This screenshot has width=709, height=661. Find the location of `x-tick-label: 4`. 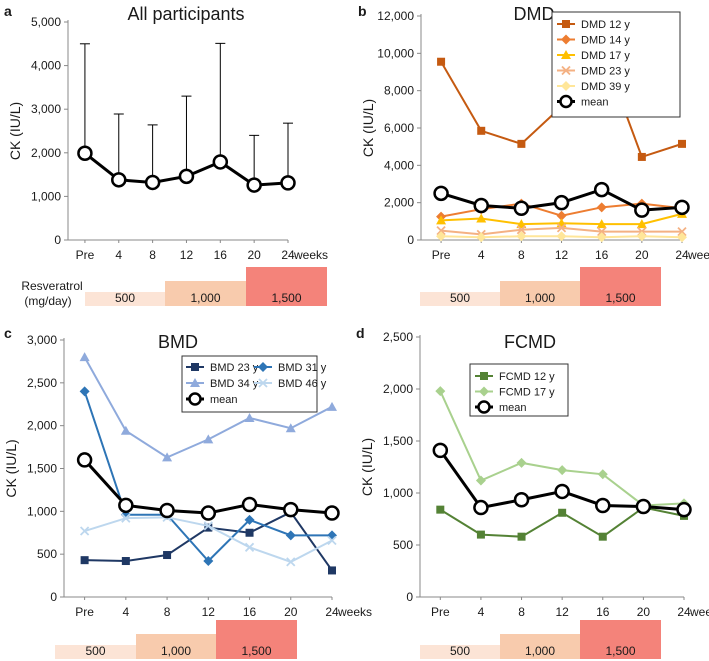

x-tick-label: 4 is located at coordinates (118, 255).